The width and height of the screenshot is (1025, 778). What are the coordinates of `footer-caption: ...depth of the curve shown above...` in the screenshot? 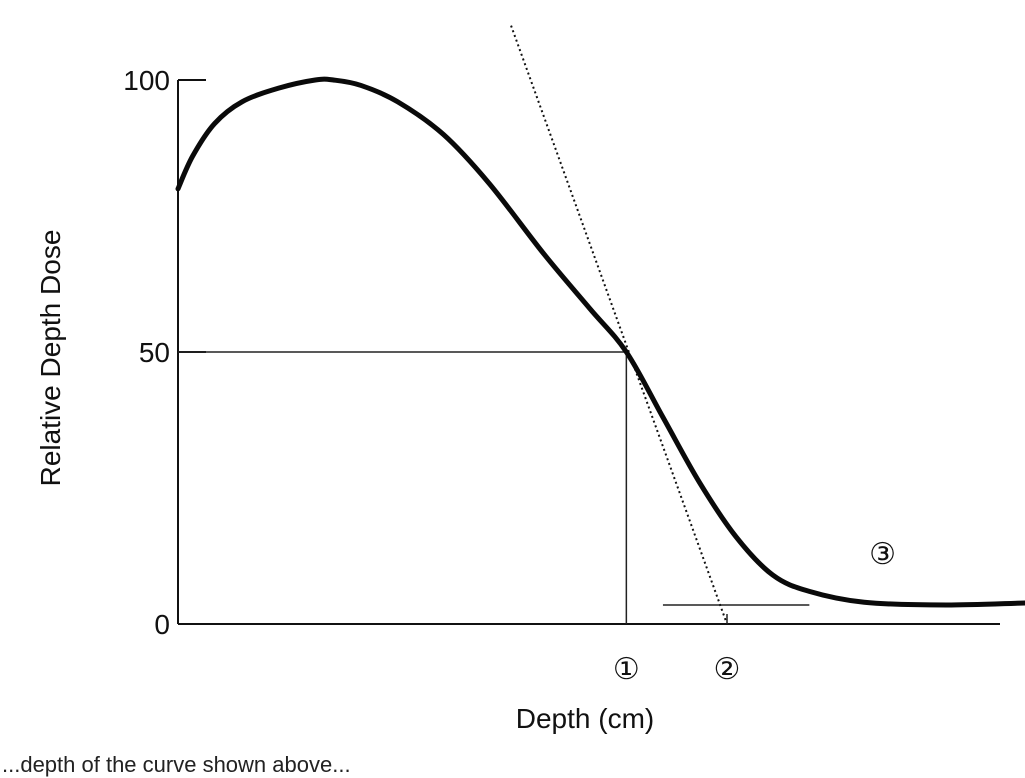 It's located at (176, 764).